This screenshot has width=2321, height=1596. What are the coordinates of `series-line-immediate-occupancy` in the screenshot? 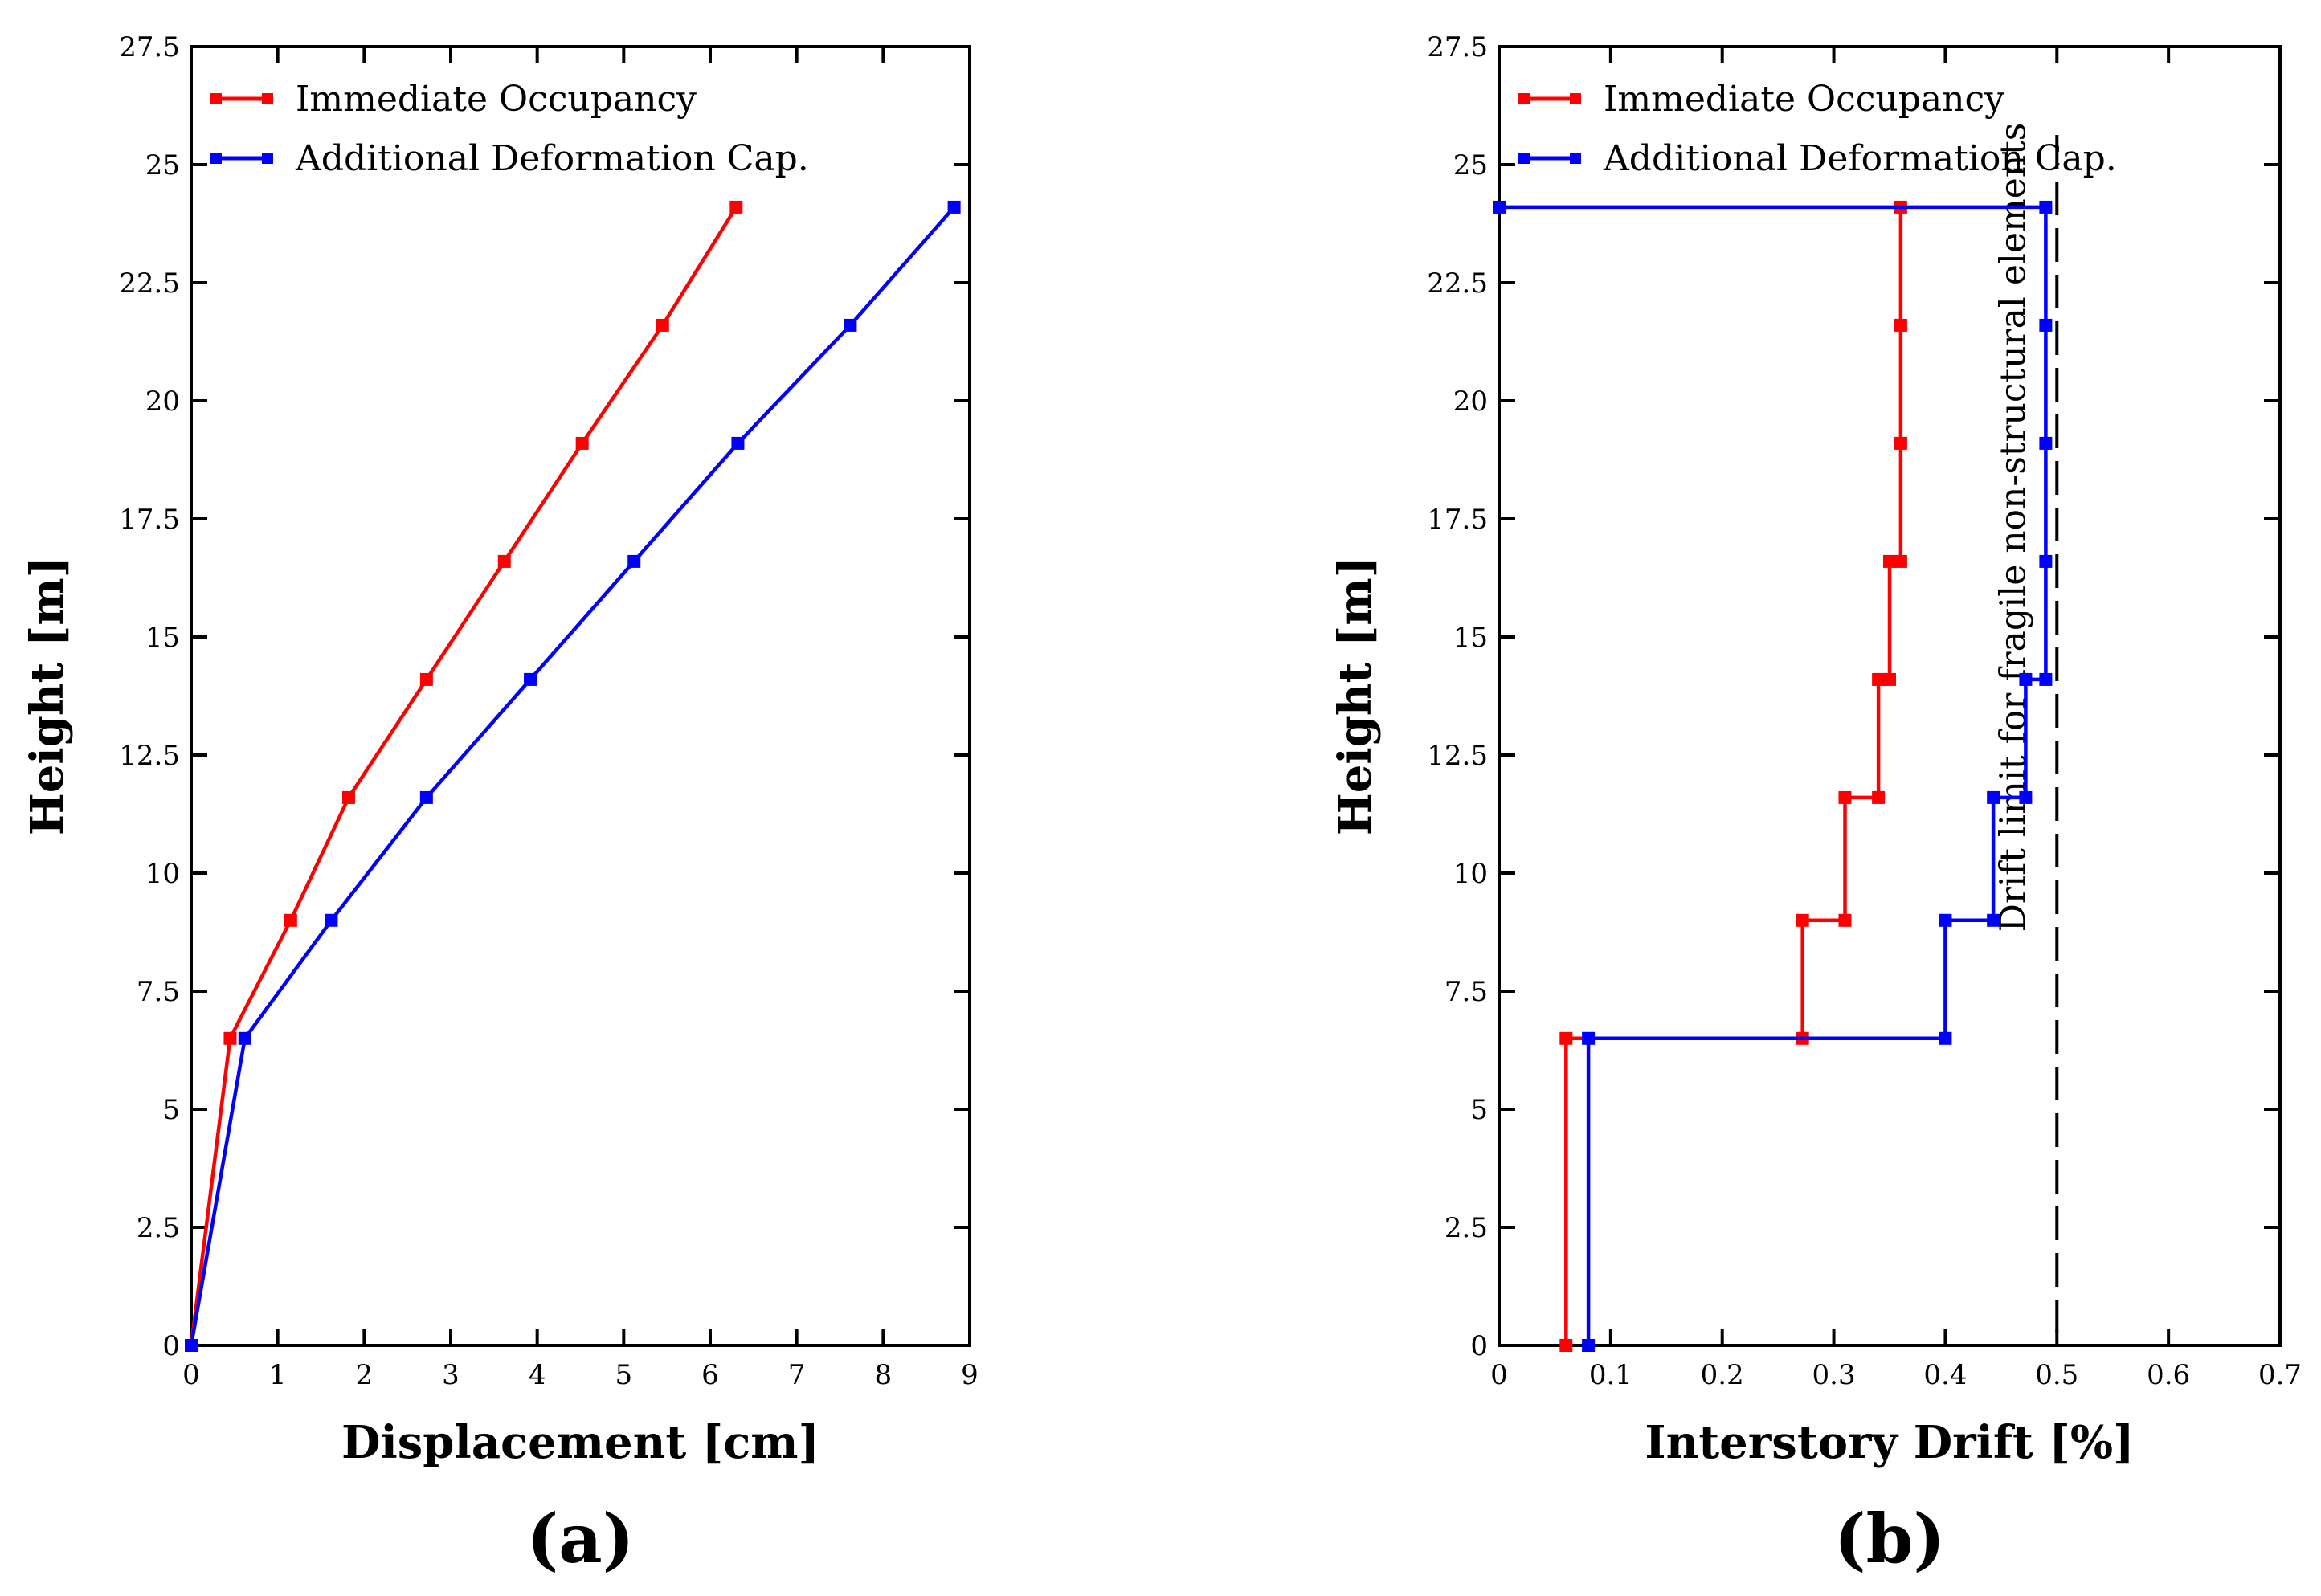 It's located at (1733, 775).